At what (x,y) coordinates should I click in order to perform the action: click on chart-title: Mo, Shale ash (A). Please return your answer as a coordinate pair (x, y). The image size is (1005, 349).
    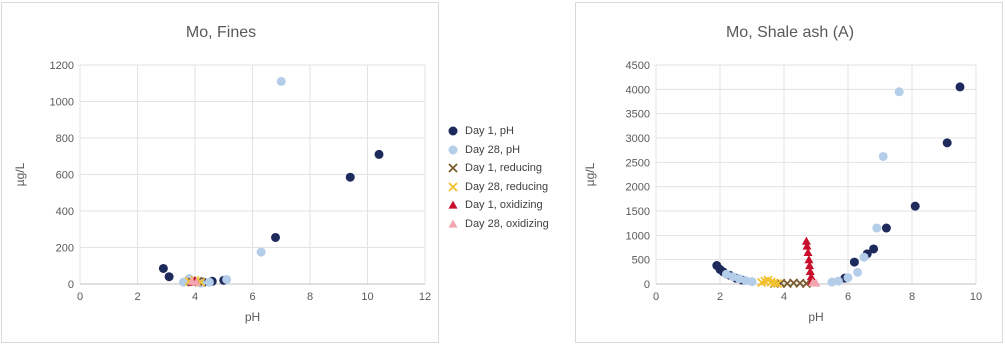
    Looking at the image, I should click on (790, 32).